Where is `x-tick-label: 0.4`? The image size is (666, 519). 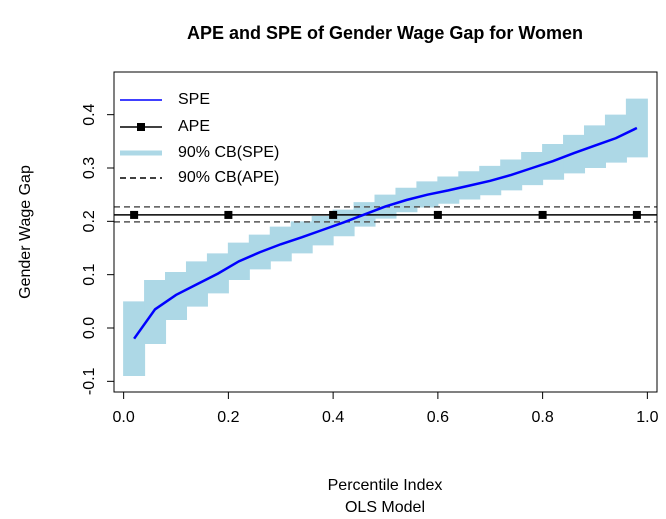
x-tick-label: 0.4 is located at coordinates (333, 417).